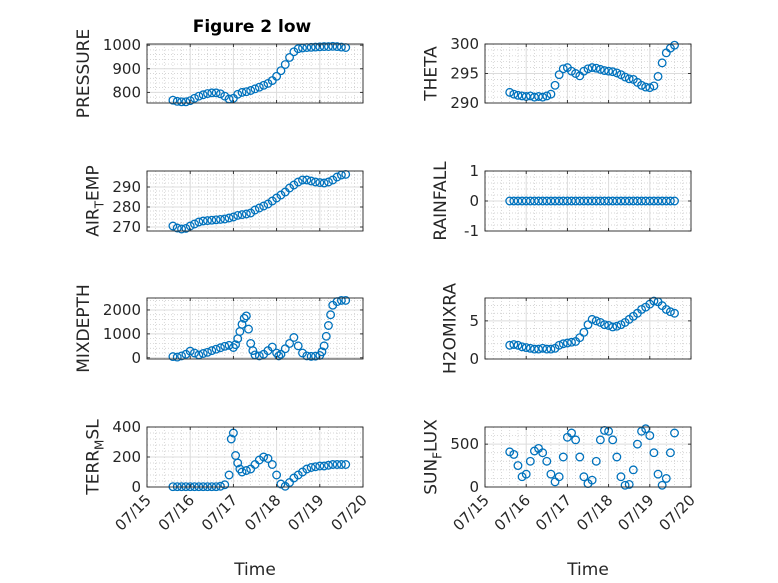  Describe the element at coordinates (451, 328) in the screenshot. I see `y-axis-label: H2OMIXRA` at that location.